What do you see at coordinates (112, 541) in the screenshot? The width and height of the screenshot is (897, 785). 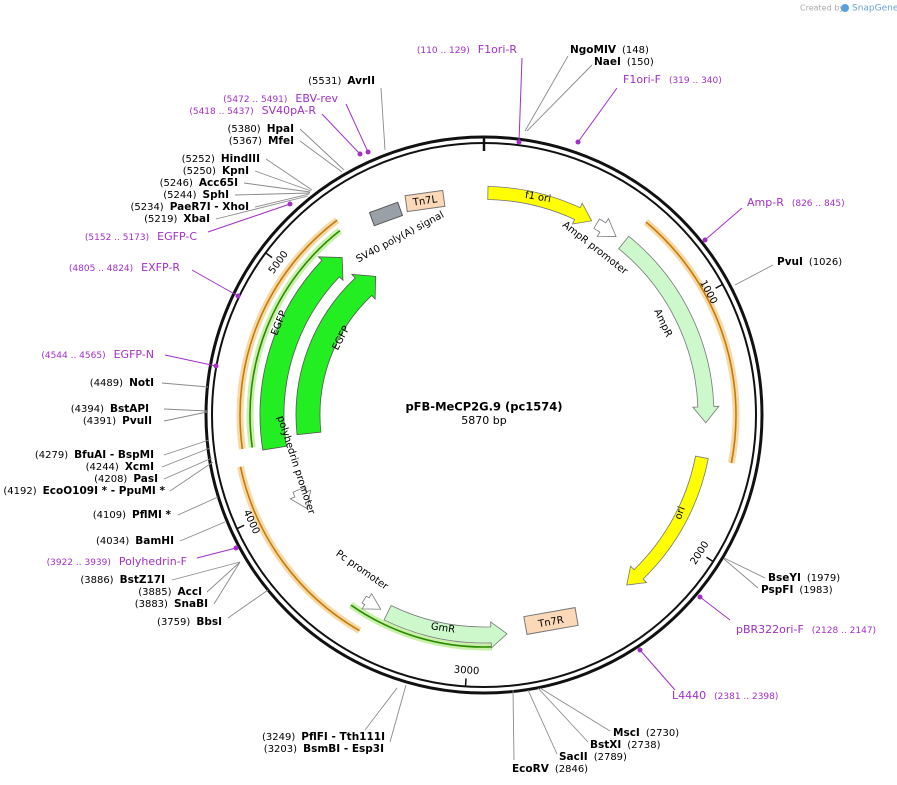 I see `enzyme-position: (4034)` at bounding box center [112, 541].